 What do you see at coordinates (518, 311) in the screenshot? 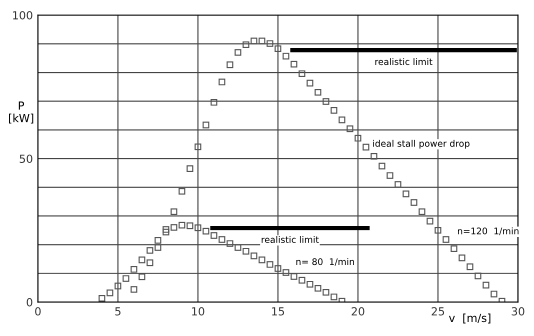
I see `x-tick-label: 30` at bounding box center [518, 311].